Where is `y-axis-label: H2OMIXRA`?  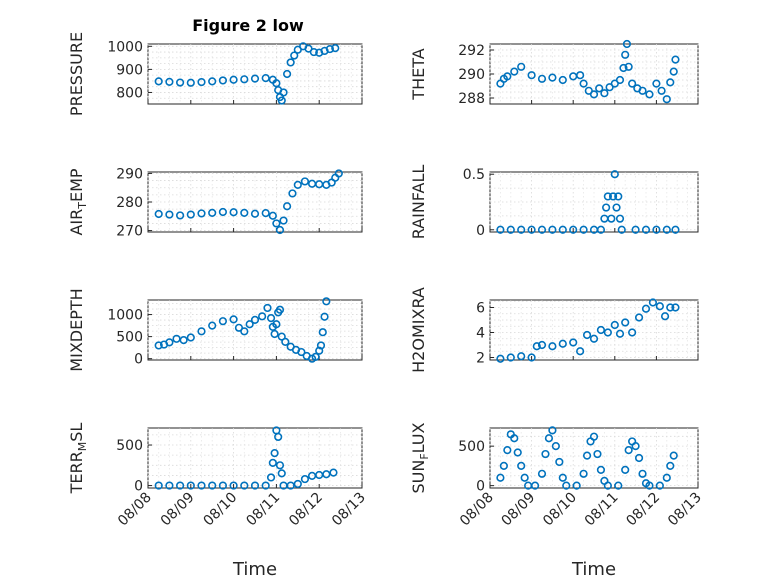 y-axis-label: H2OMIXRA is located at coordinates (418, 330).